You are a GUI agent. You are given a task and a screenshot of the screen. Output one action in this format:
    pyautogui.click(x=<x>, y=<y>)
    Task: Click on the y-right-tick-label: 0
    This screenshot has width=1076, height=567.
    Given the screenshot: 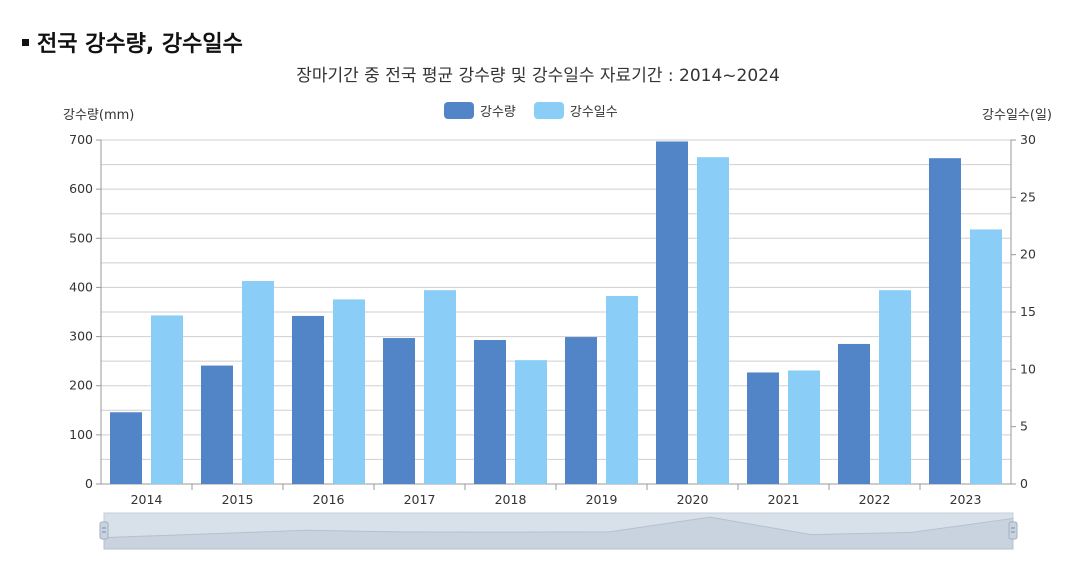 What is the action you would take?
    pyautogui.click(x=1024, y=483)
    